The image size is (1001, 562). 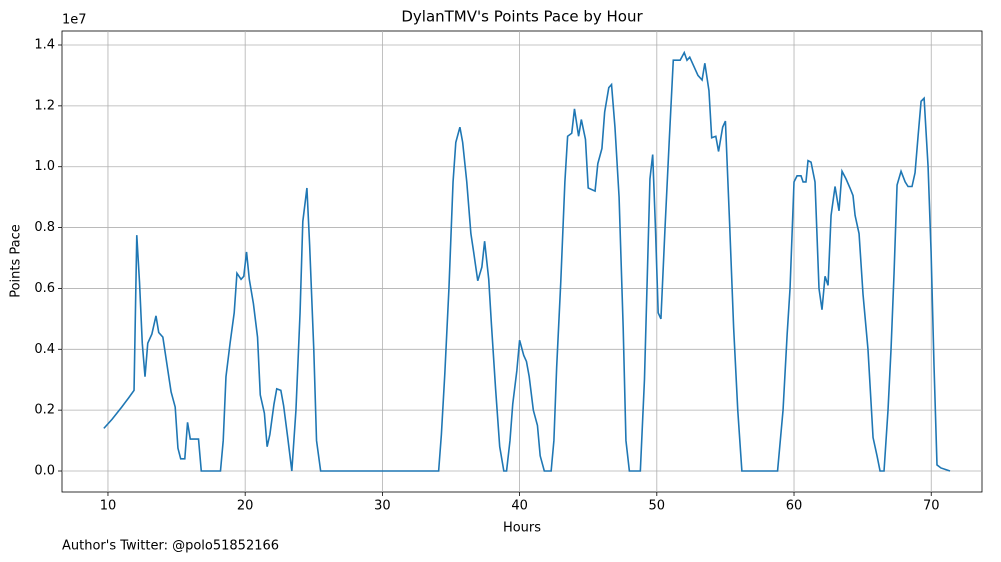 What do you see at coordinates (16, 261) in the screenshot?
I see `y-axis-label: Points Pace` at bounding box center [16, 261].